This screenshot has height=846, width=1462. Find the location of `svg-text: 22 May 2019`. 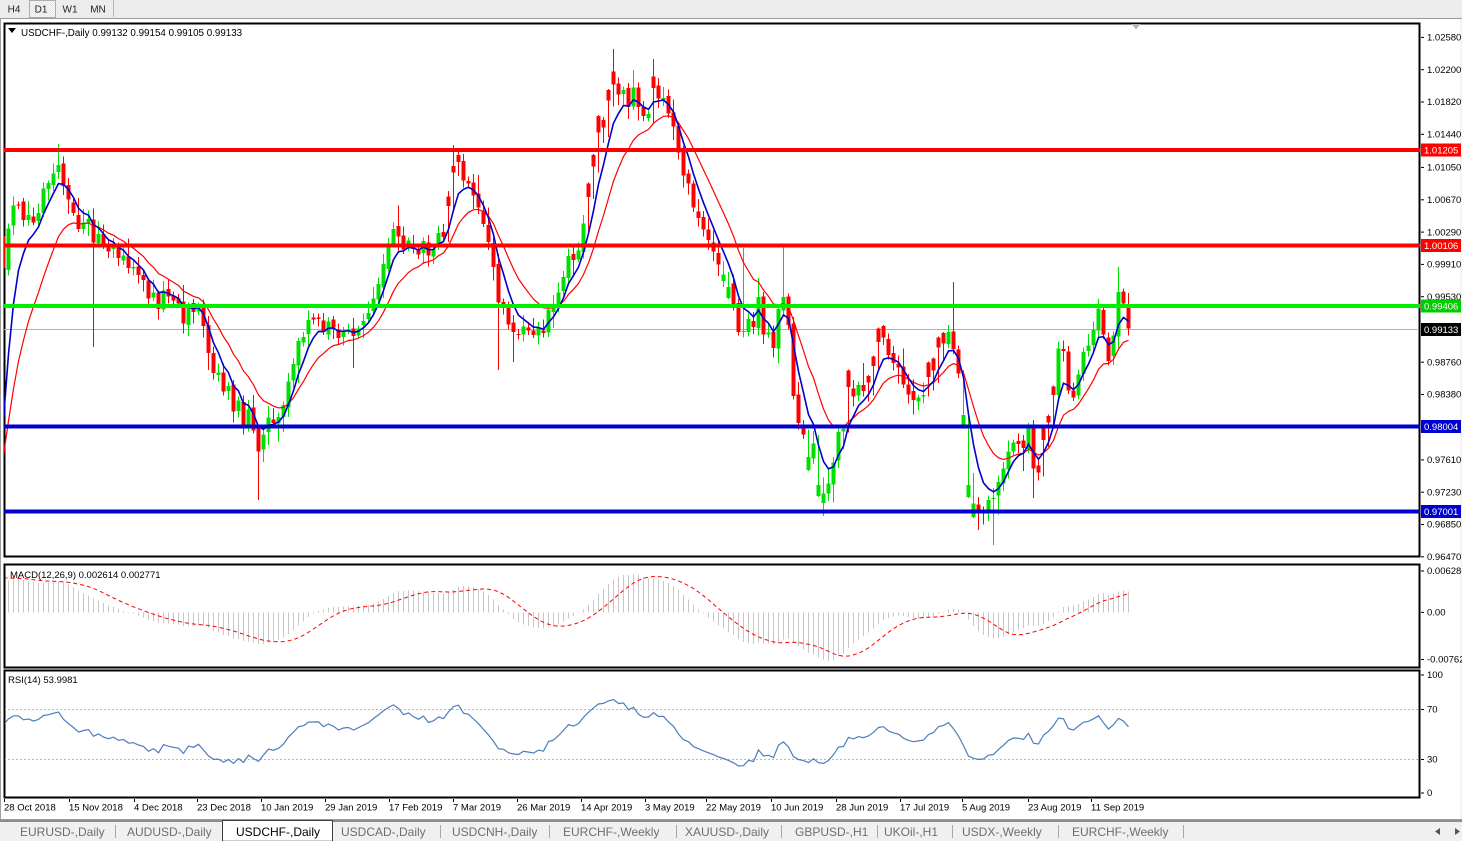

svg-text: 22 May 2019 is located at coordinates (733, 808).